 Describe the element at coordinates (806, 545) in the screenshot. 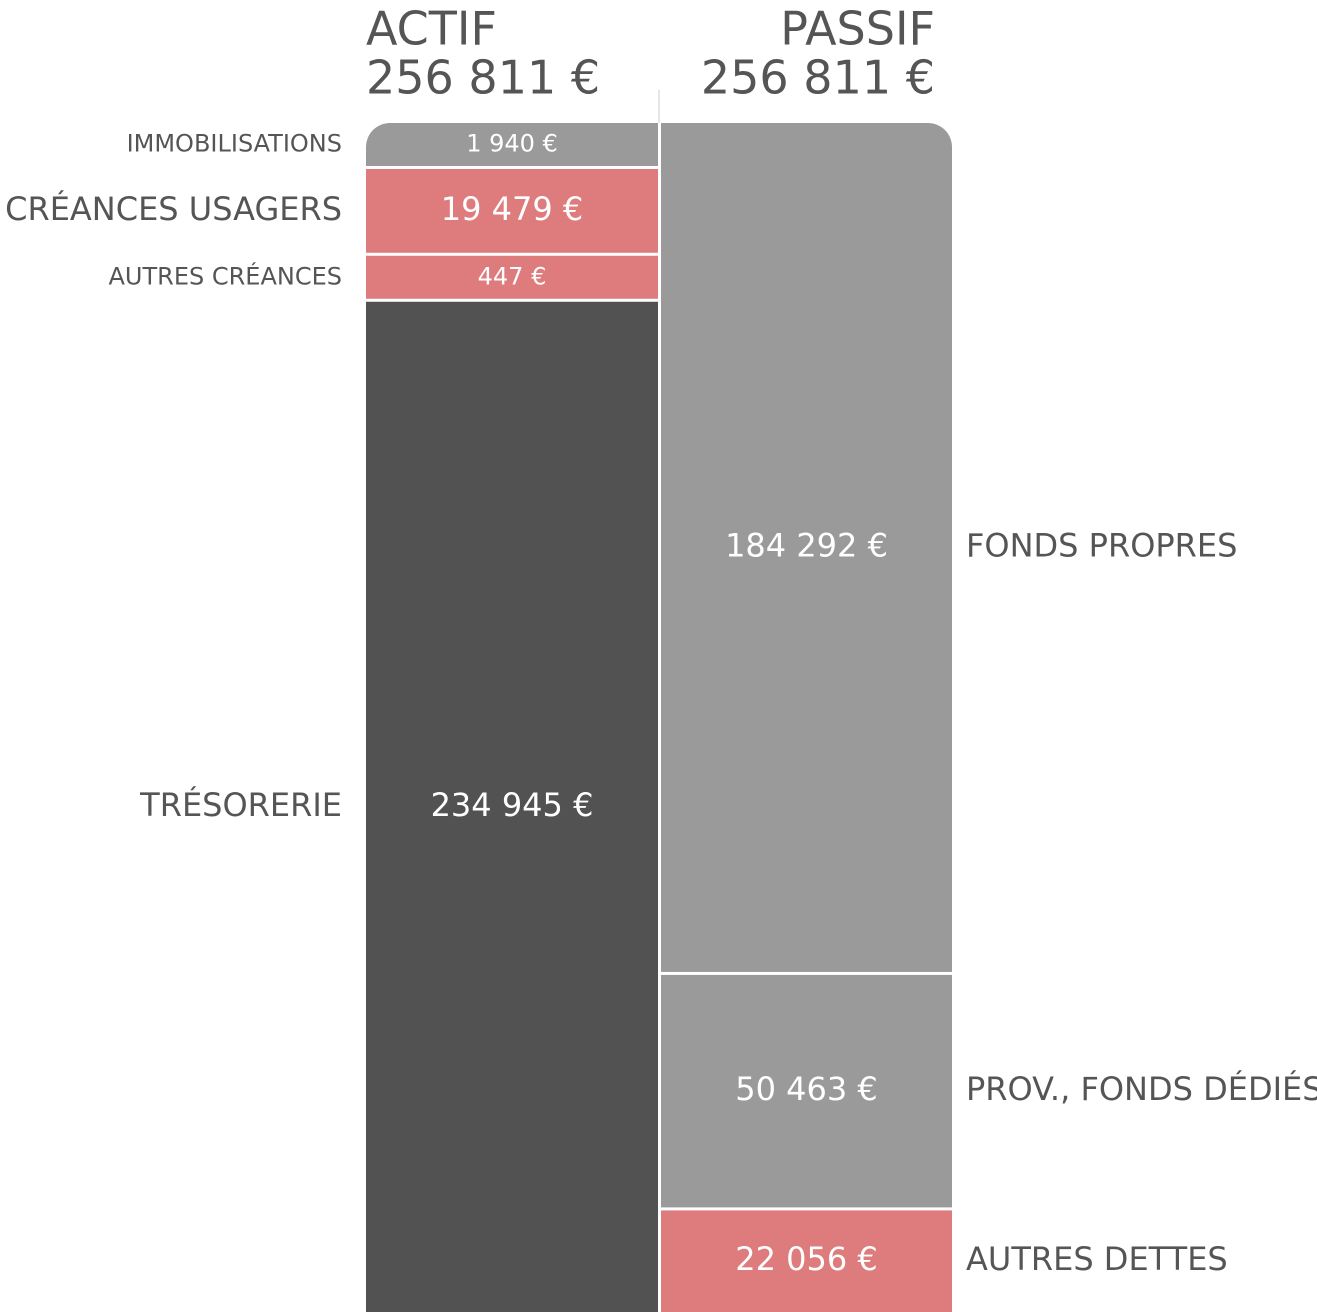

I see `value-label: 184 292 €` at that location.